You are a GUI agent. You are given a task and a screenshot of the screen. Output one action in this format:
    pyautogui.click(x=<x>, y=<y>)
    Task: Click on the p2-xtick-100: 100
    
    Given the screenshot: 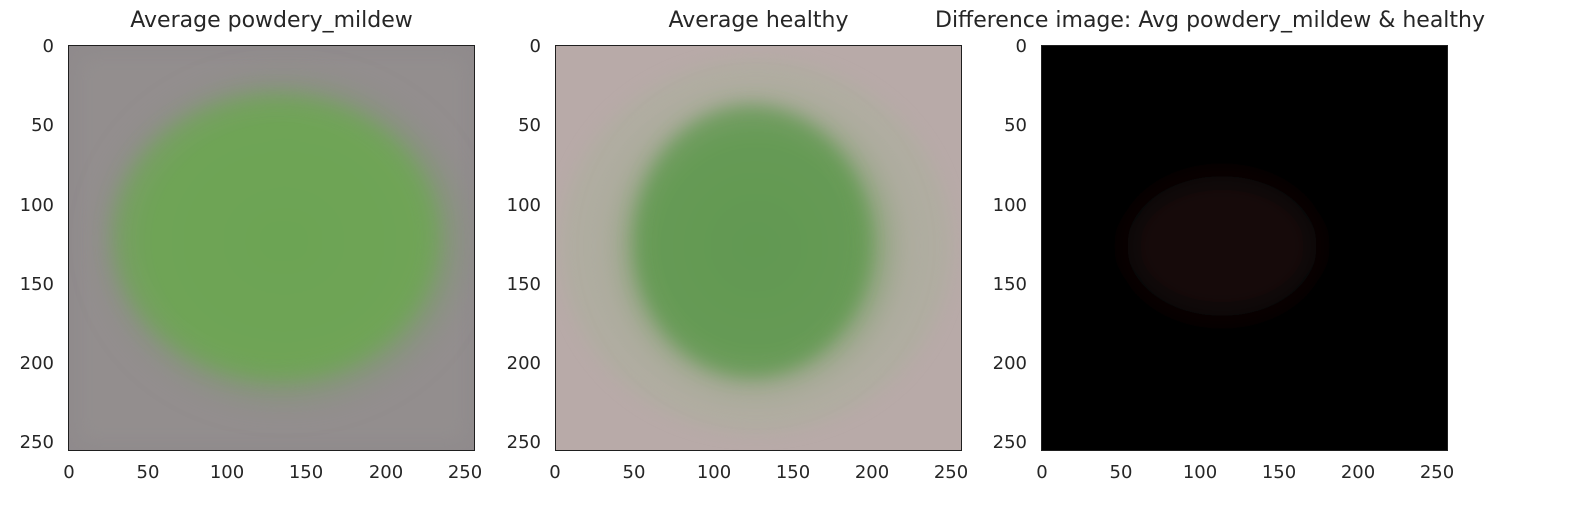 What is the action you would take?
    pyautogui.click(x=714, y=472)
    